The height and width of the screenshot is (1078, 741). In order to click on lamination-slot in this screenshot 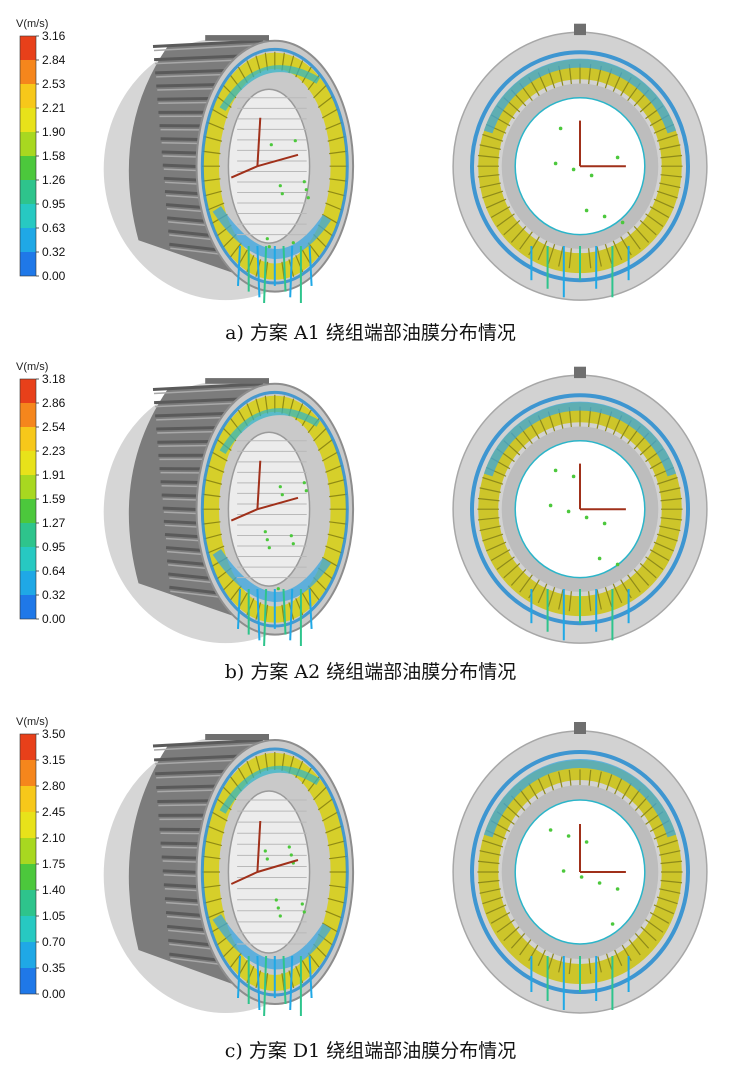, I will do `click(208, 386)`.